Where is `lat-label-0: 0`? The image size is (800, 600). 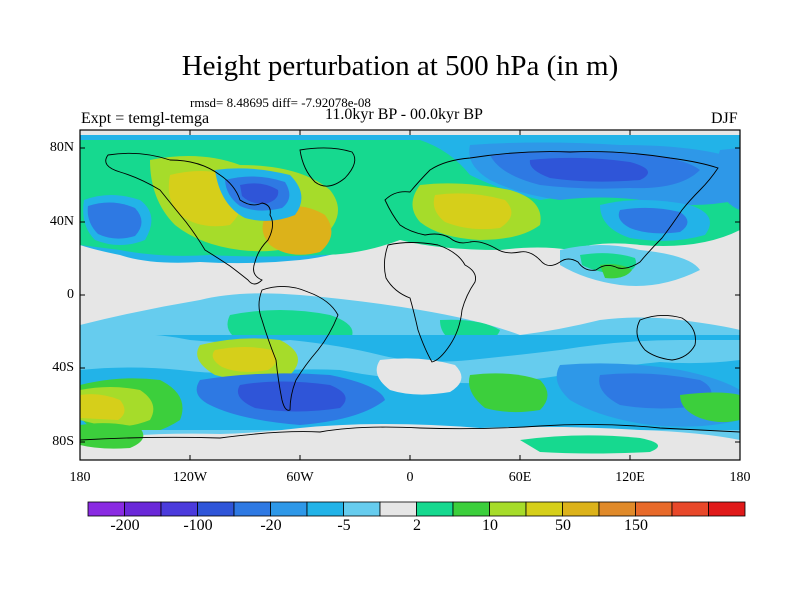
lat-label-0: 0 is located at coordinates (70, 294).